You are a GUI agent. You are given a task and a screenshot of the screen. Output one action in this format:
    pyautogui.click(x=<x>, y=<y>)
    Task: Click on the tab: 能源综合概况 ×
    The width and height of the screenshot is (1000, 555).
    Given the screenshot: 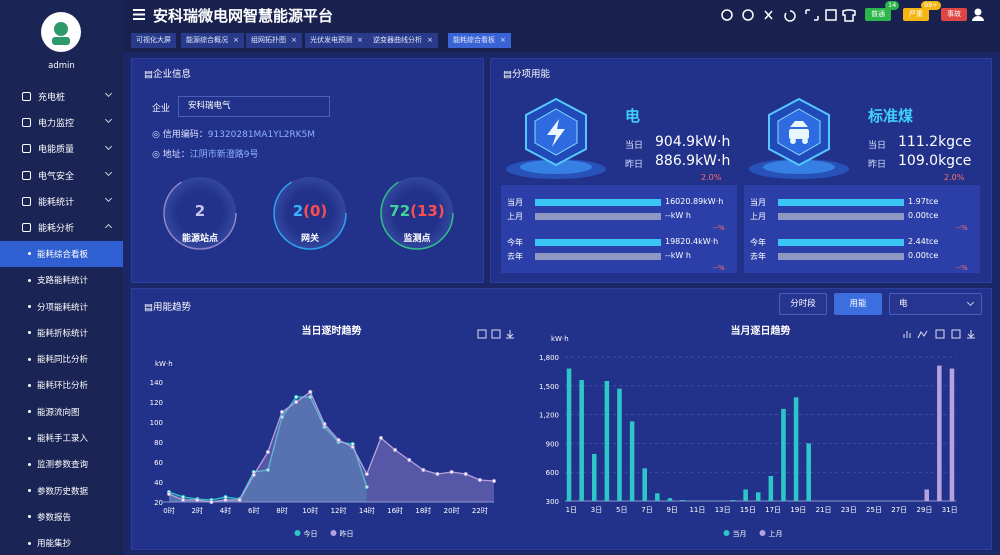 What is the action you would take?
    pyautogui.click(x=212, y=40)
    